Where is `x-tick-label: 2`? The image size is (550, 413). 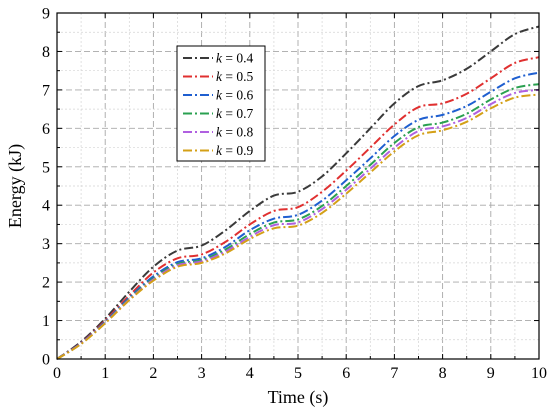
x-tick-label: 2 is located at coordinates (153, 373).